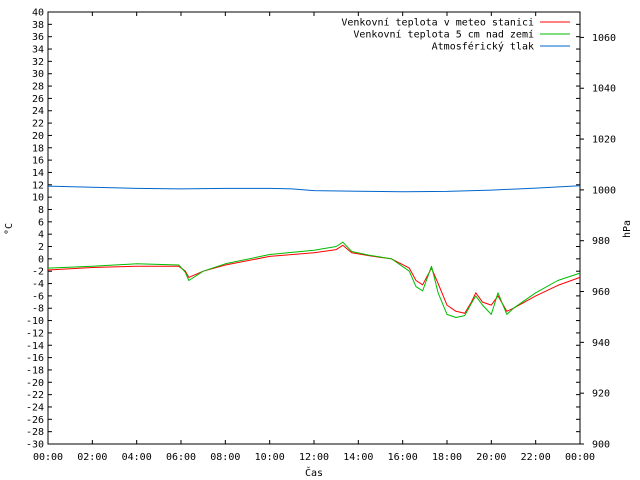 Image resolution: width=640 pixels, height=480 pixels. What do you see at coordinates (41, 235) in the screenshot?
I see `left-tick-label: 4` at bounding box center [41, 235].